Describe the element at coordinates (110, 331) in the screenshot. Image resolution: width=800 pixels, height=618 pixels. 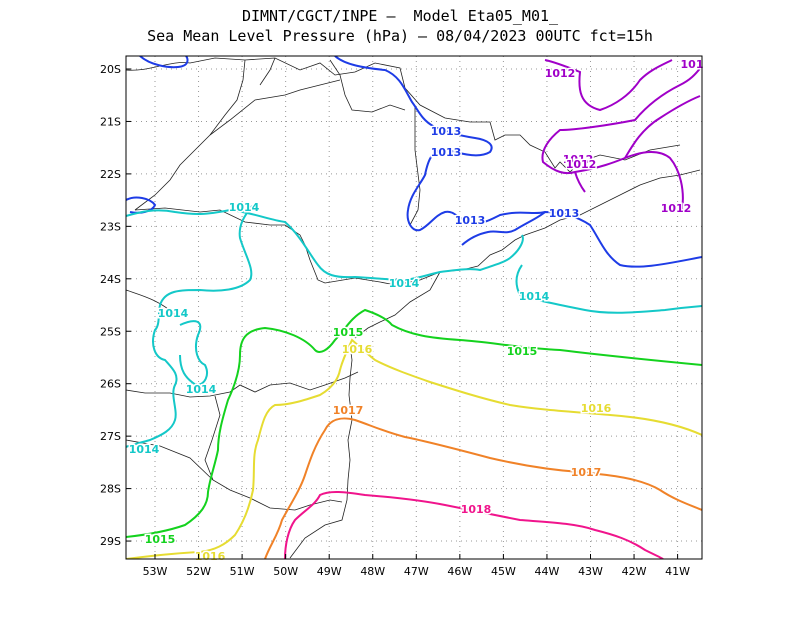
I see `lat-tick-label: 25S` at that location.